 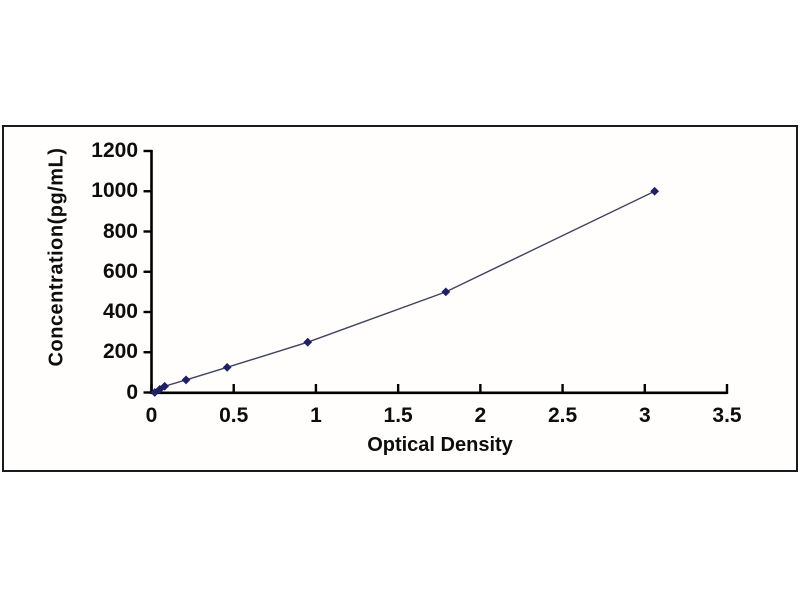 What do you see at coordinates (120, 271) in the screenshot?
I see `y-tick-label: 600` at bounding box center [120, 271].